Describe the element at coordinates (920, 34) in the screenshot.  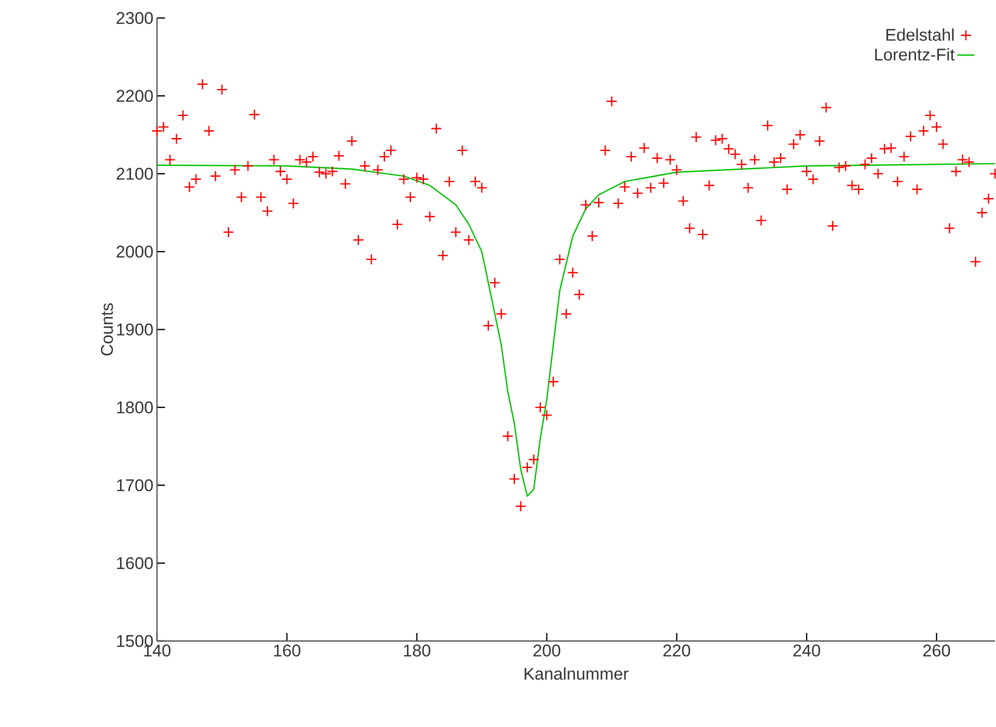
I see `legend-label: Edelstahl` at that location.